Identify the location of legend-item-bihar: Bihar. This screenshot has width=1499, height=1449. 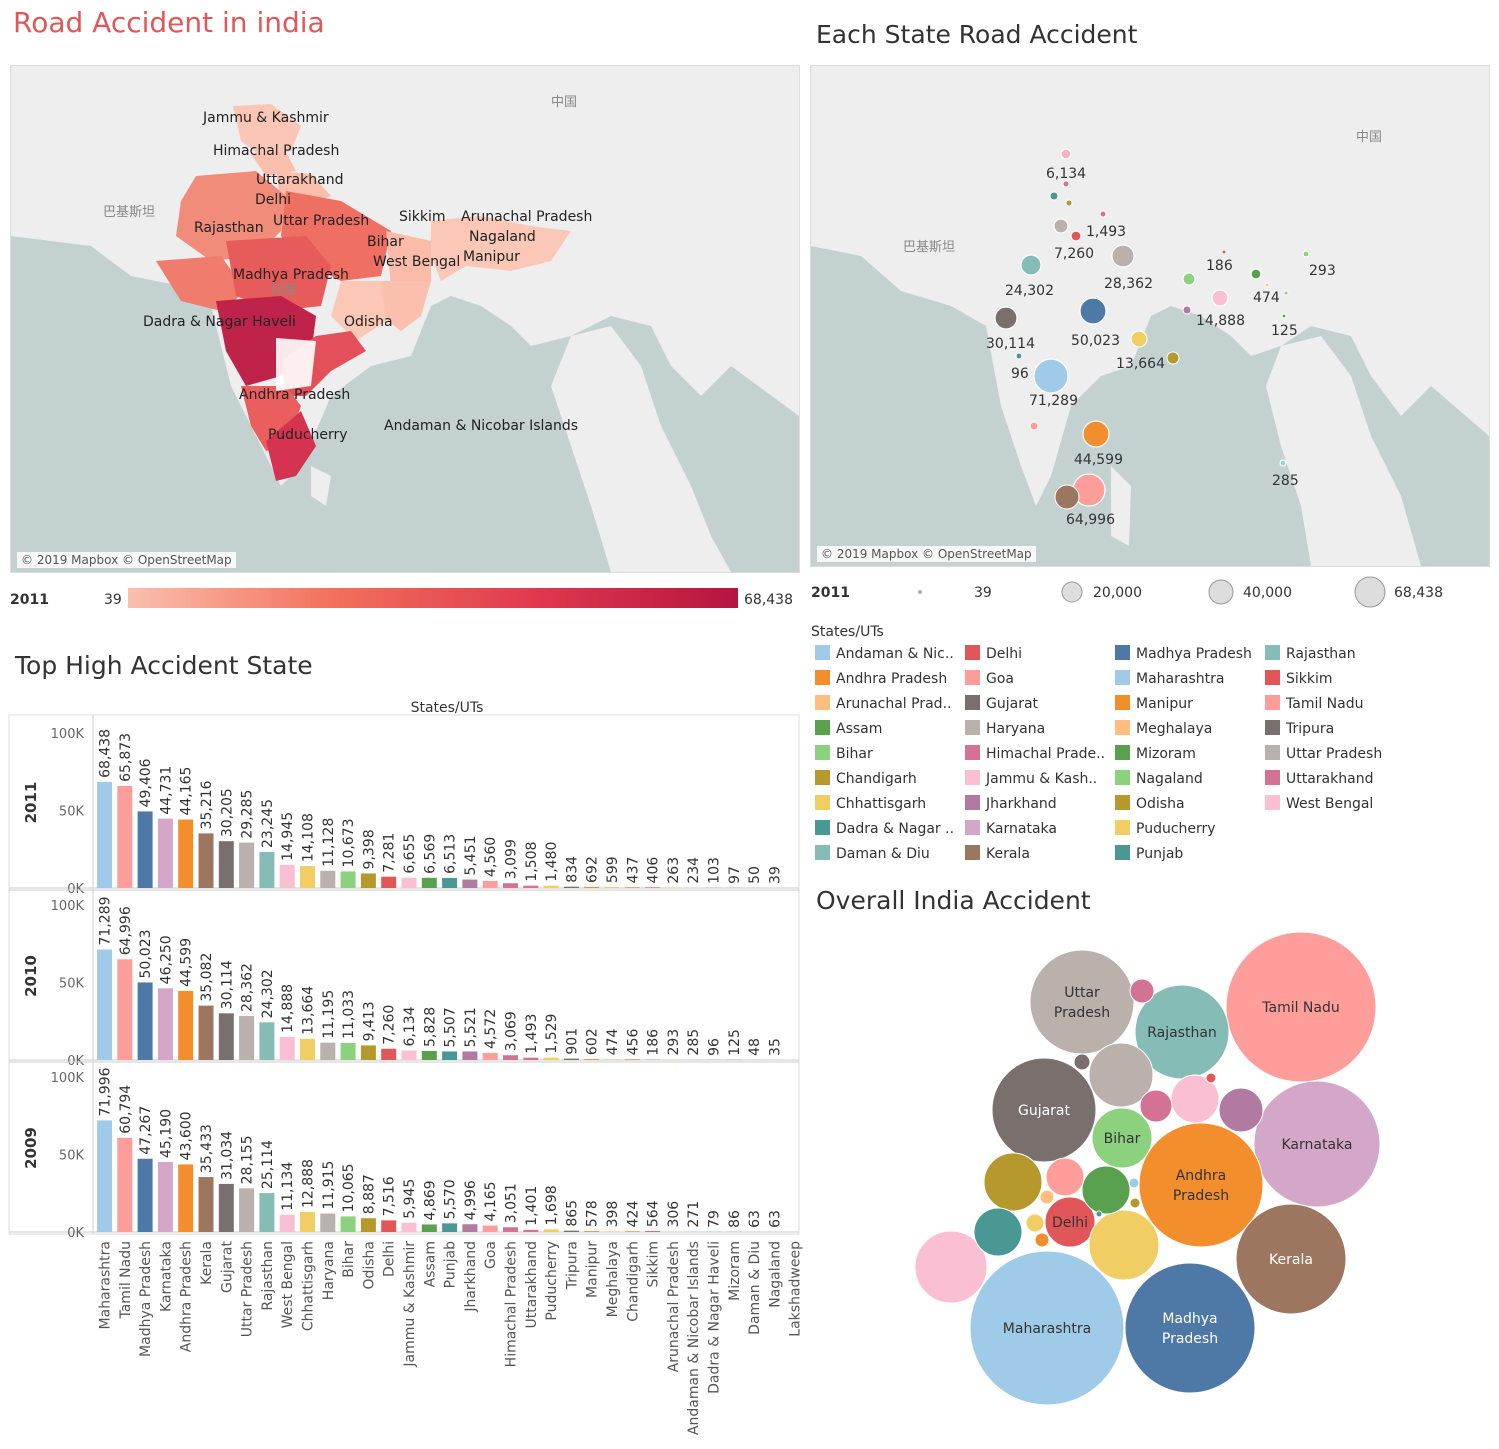
(844, 753).